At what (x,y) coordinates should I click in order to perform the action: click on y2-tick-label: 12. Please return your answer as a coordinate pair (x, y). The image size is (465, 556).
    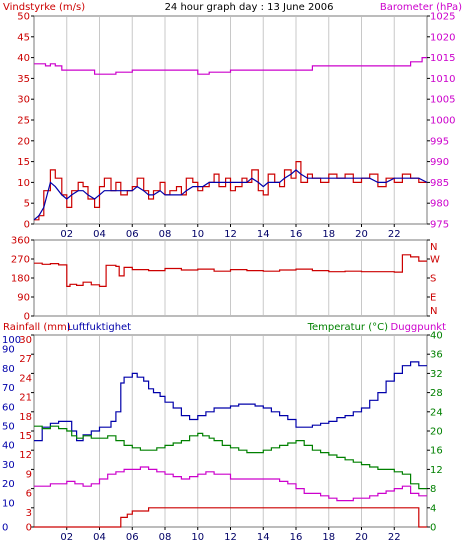
    Looking at the image, I should click on (436, 470).